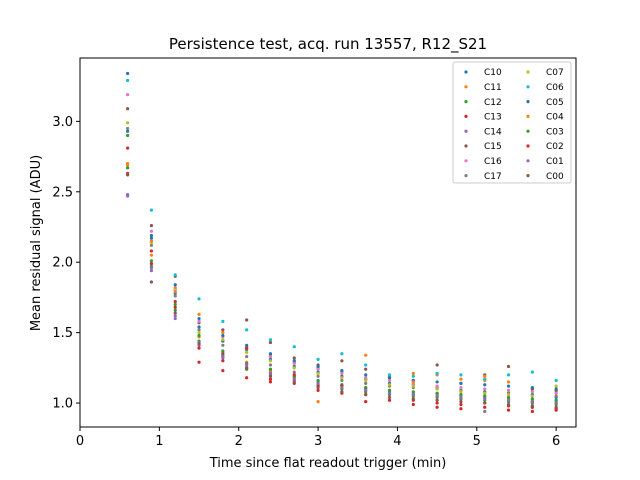  I want to click on legend-label: C14, so click(493, 132).